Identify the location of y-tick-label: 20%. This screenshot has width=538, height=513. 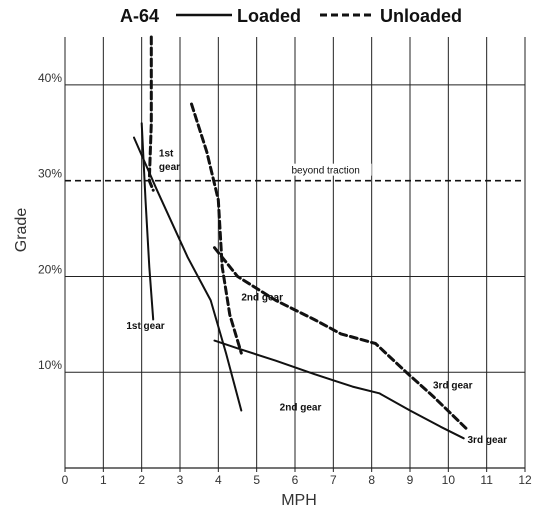
(50, 269).